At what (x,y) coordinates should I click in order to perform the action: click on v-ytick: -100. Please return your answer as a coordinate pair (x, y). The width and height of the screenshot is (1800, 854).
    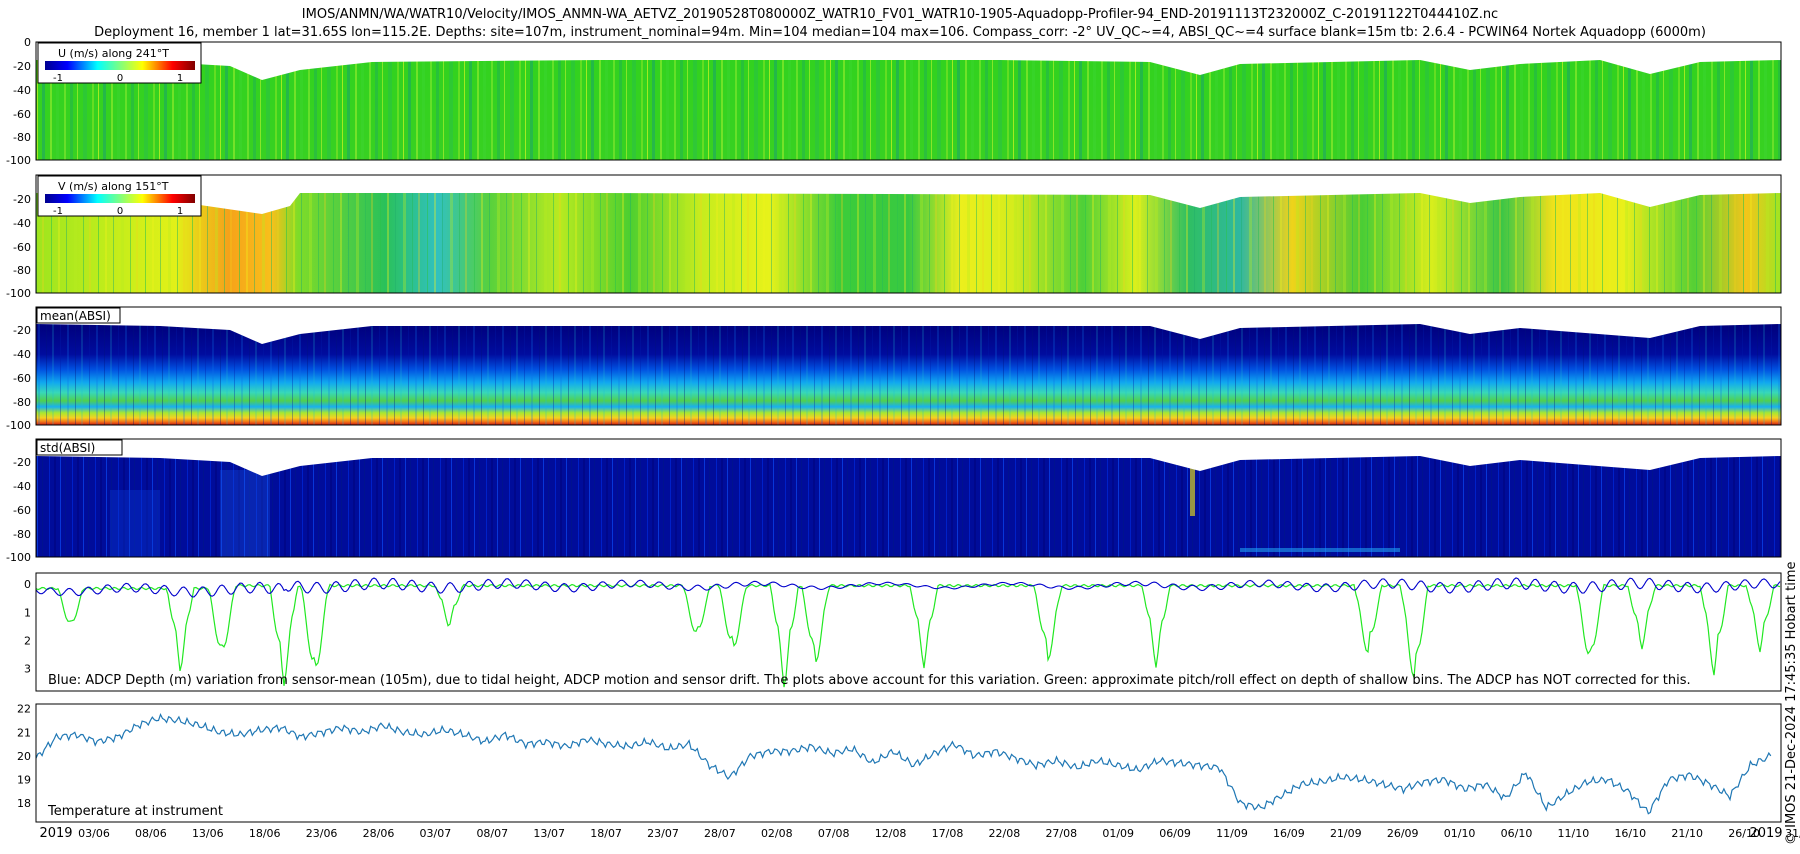
    Looking at the image, I should click on (18, 293).